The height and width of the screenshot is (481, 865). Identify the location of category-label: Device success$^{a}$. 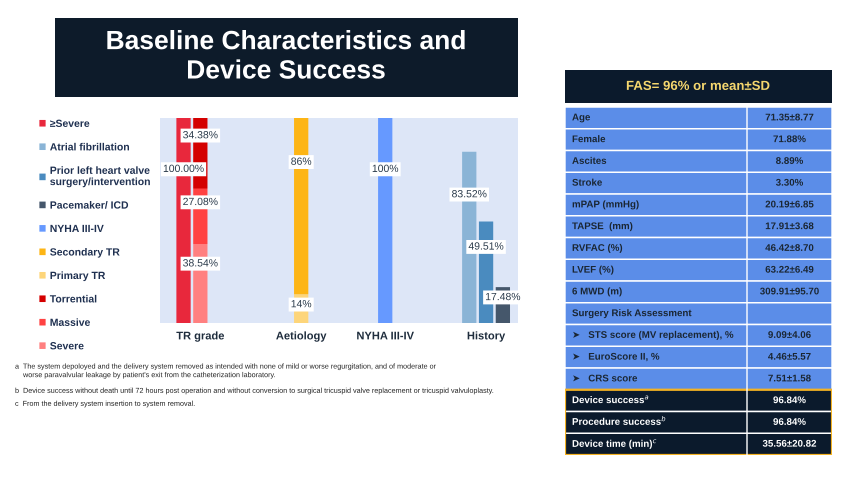
(610, 400).